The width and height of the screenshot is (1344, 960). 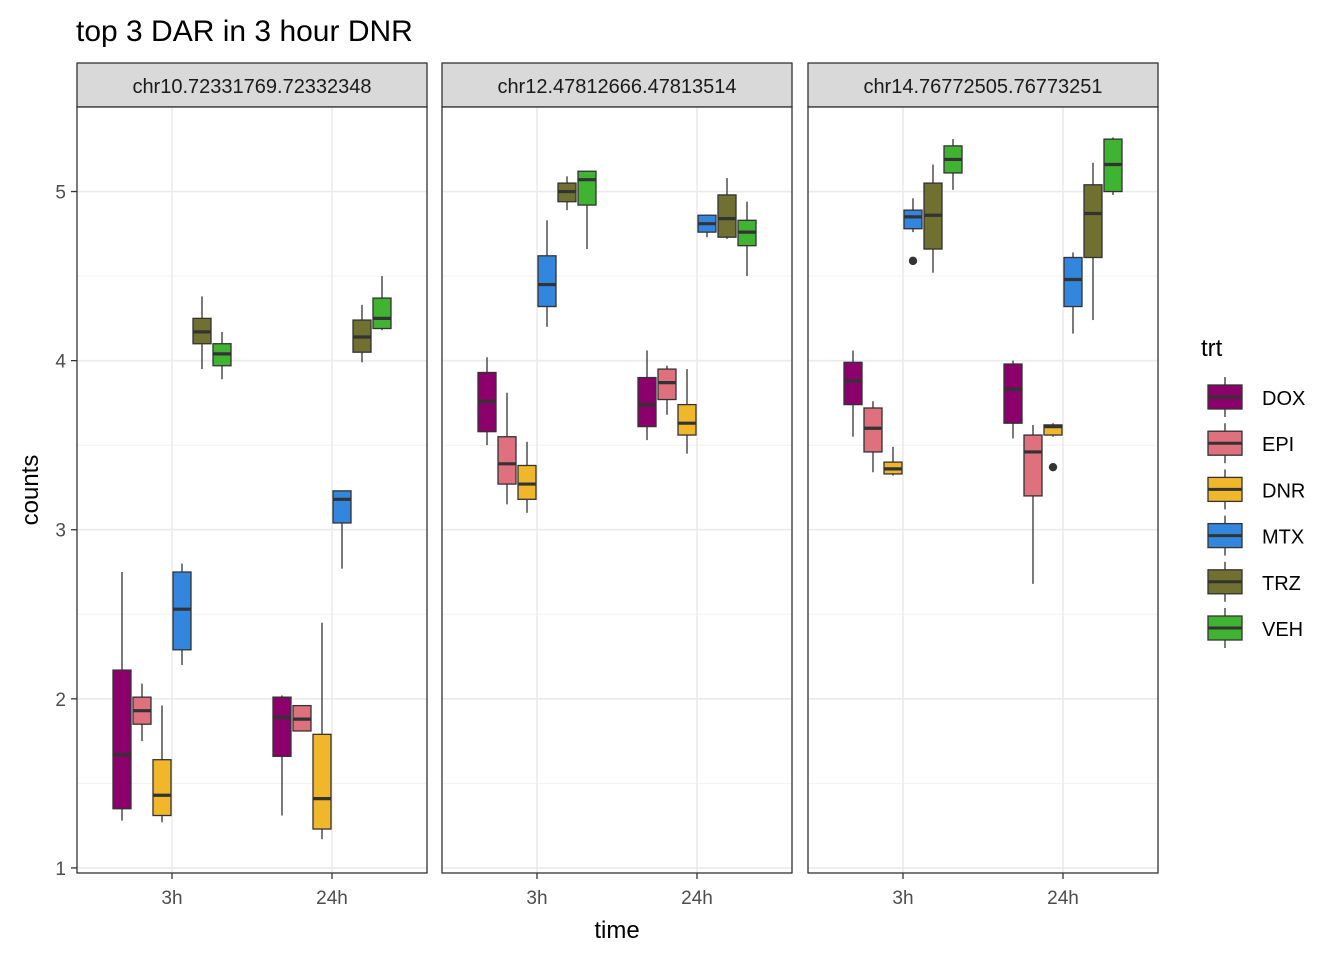 I want to click on legend-label: TRZ, so click(x=1281, y=584).